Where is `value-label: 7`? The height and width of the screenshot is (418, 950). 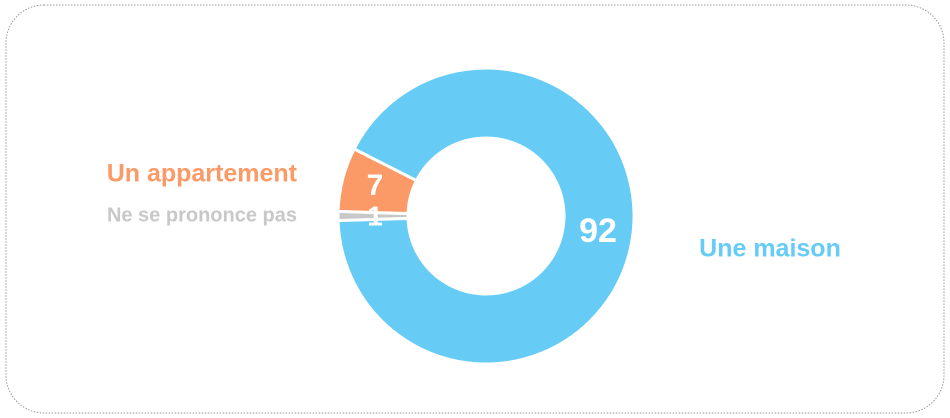
value-label: 7 is located at coordinates (375, 185).